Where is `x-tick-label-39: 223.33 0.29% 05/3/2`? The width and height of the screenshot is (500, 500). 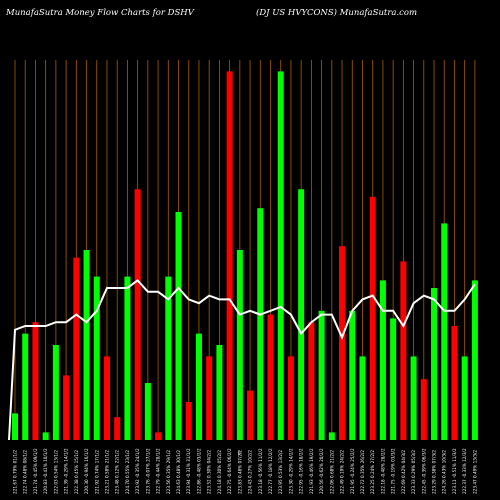 x-tick-label-39: 223.33 0.29% 05/3/2 is located at coordinates (413, 472).